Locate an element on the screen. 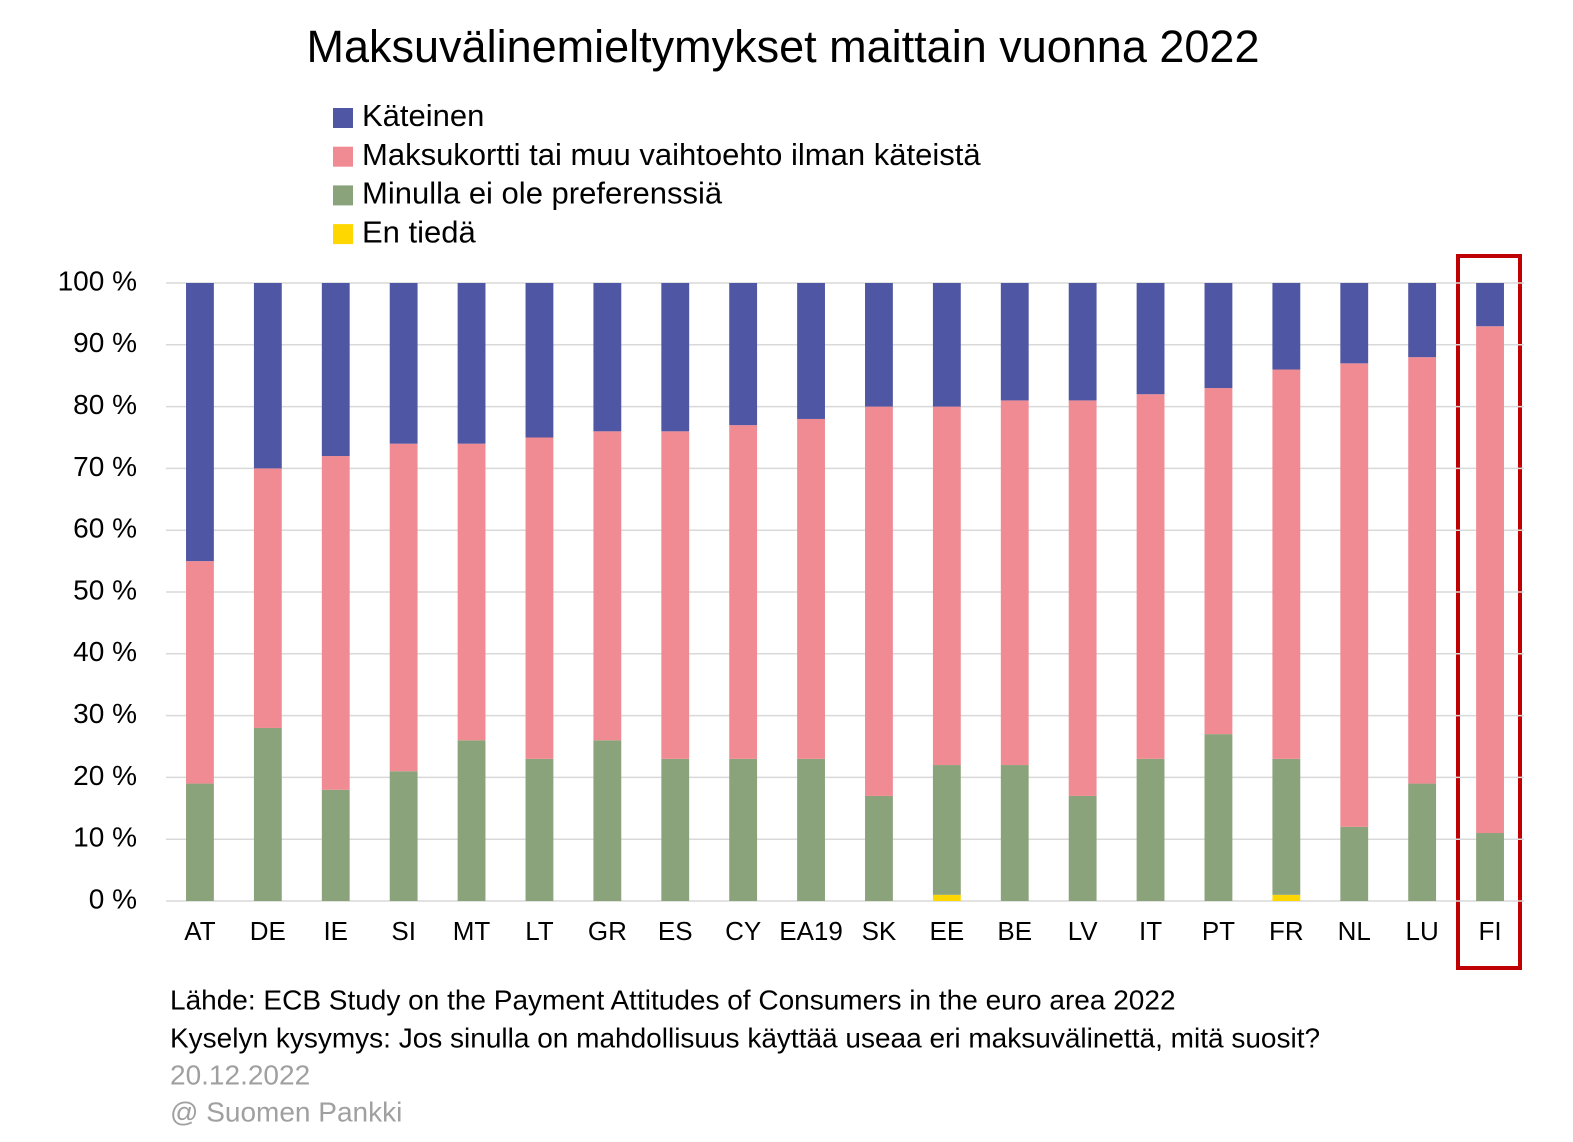  x-tick-label: PT is located at coordinates (1218, 931).